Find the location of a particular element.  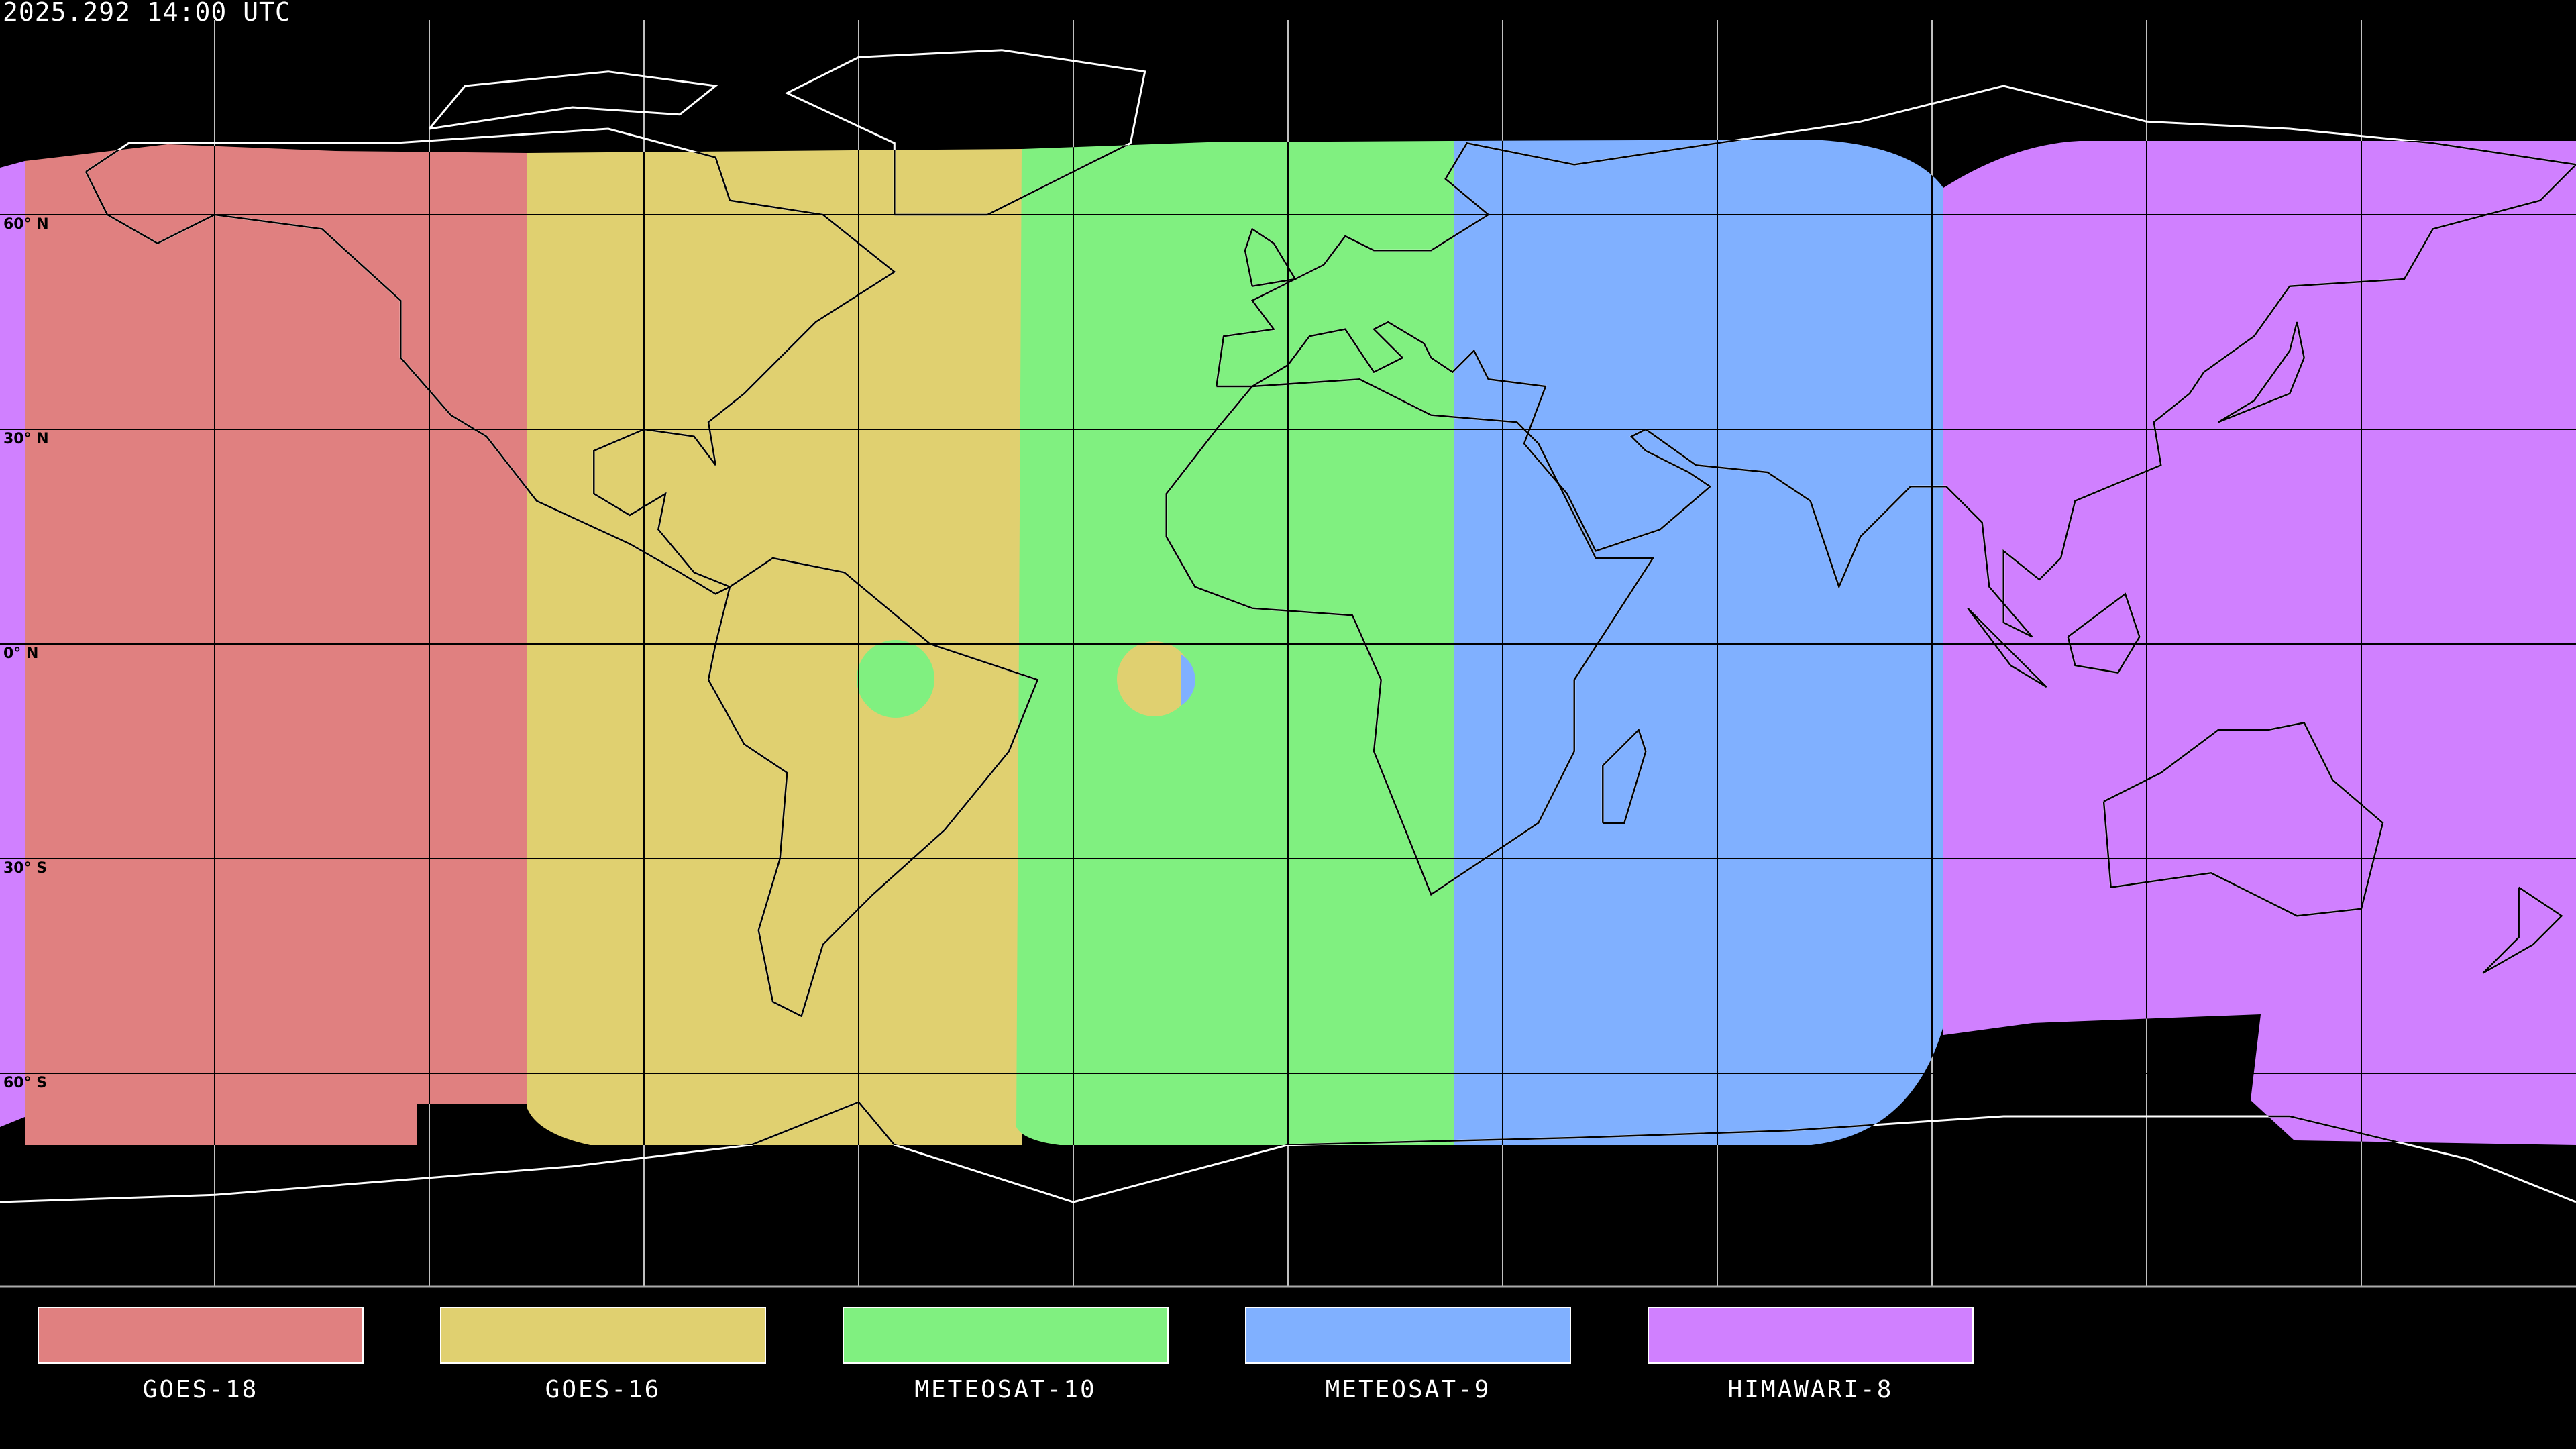

legend-item-himawari-8: HIMAWARI-8 is located at coordinates (1811, 1355).